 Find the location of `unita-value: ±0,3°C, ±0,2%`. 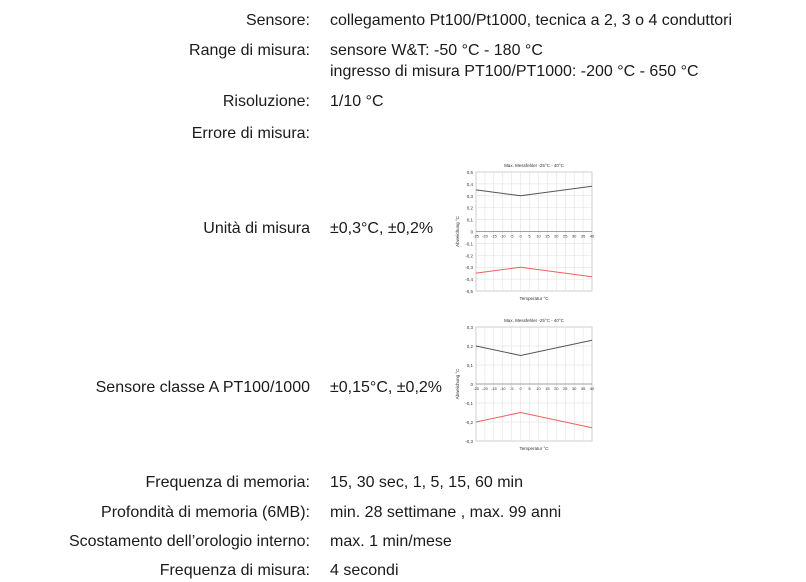

unita-value: ±0,3°C, ±0,2% is located at coordinates (382, 228).